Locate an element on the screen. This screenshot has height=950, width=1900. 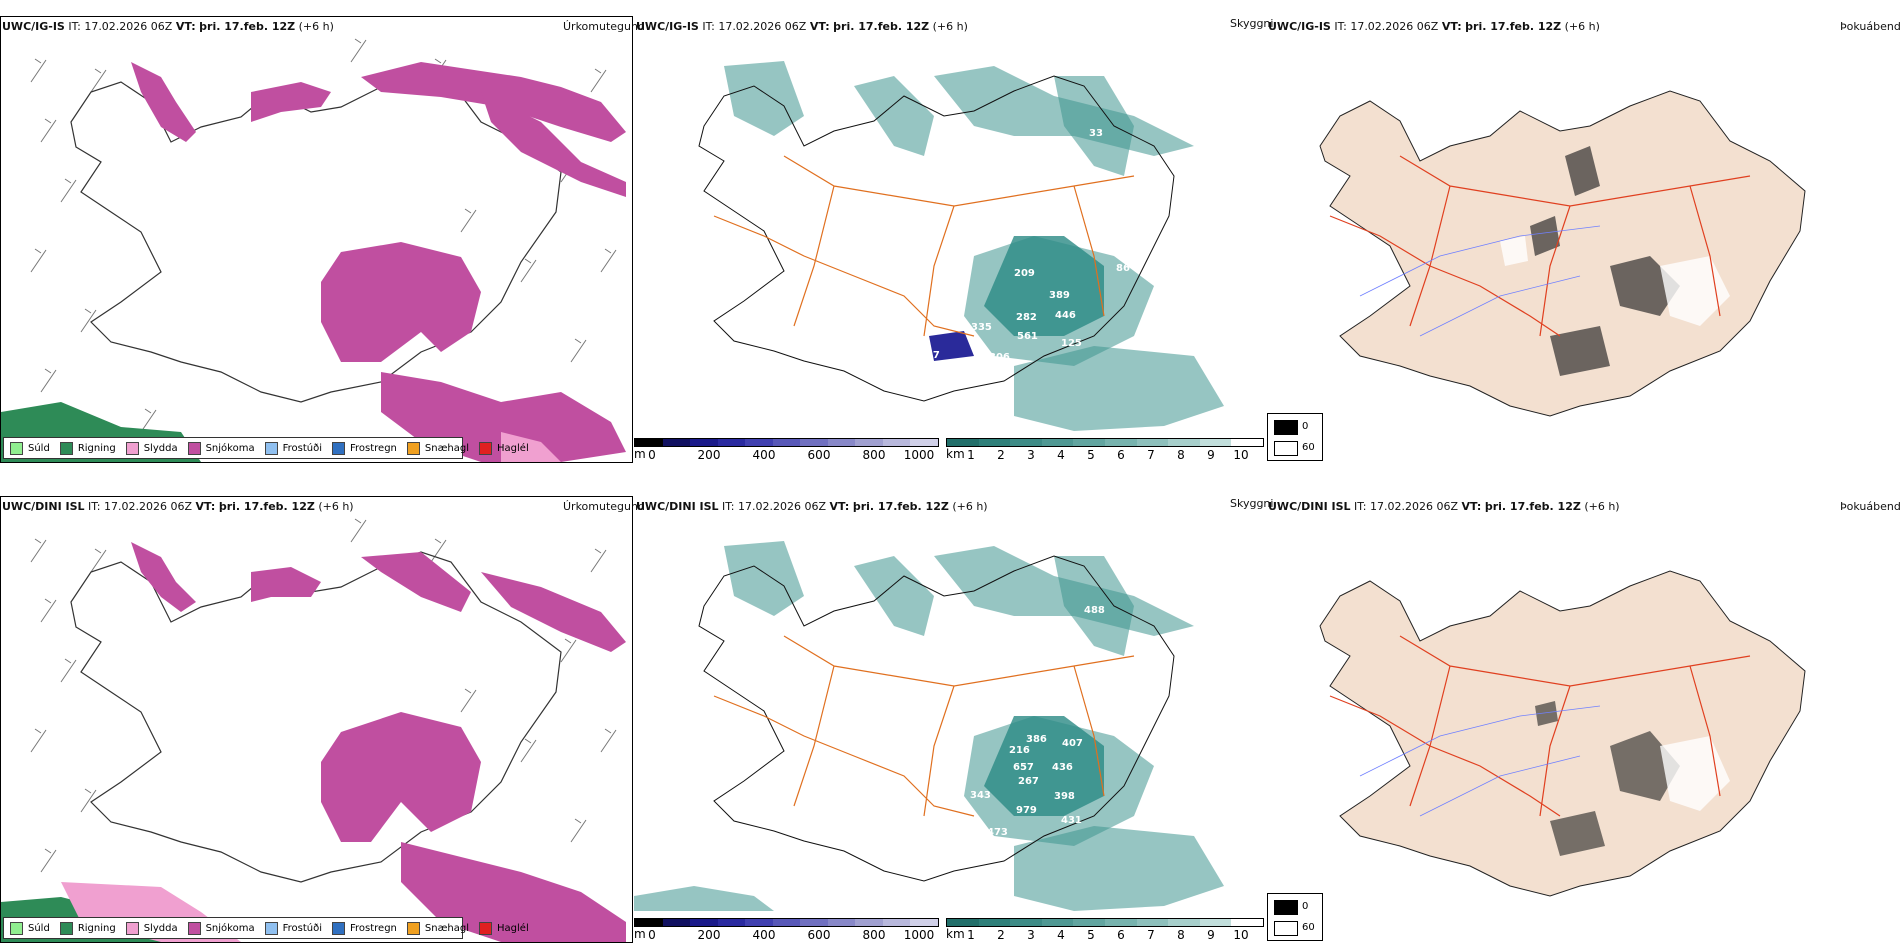
height-tick: 600 is located at coordinates (819, 935).